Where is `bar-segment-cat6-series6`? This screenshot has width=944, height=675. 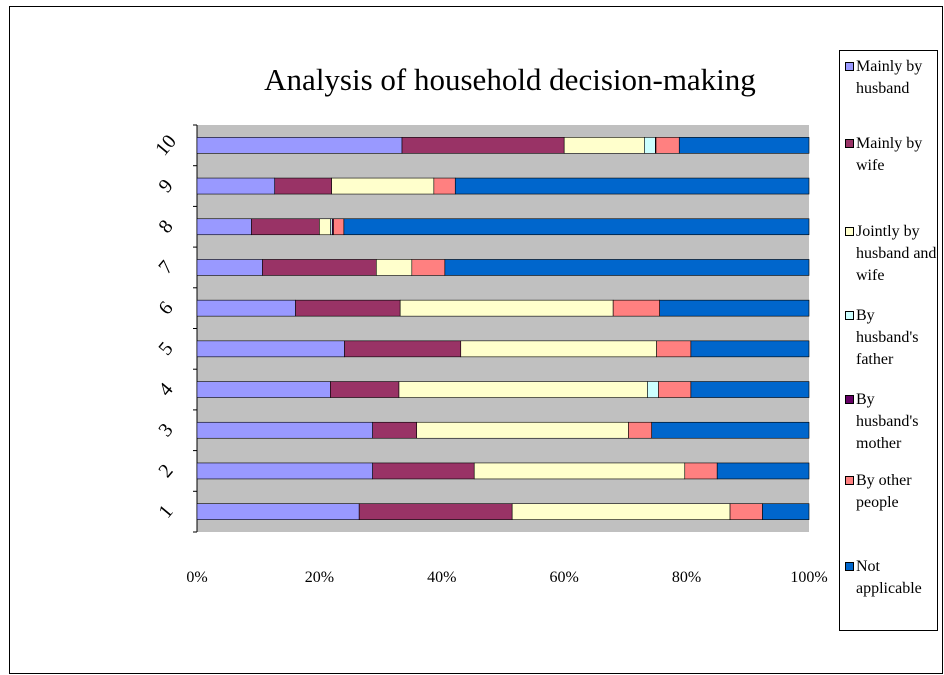
bar-segment-cat6-series6 is located at coordinates (636, 308).